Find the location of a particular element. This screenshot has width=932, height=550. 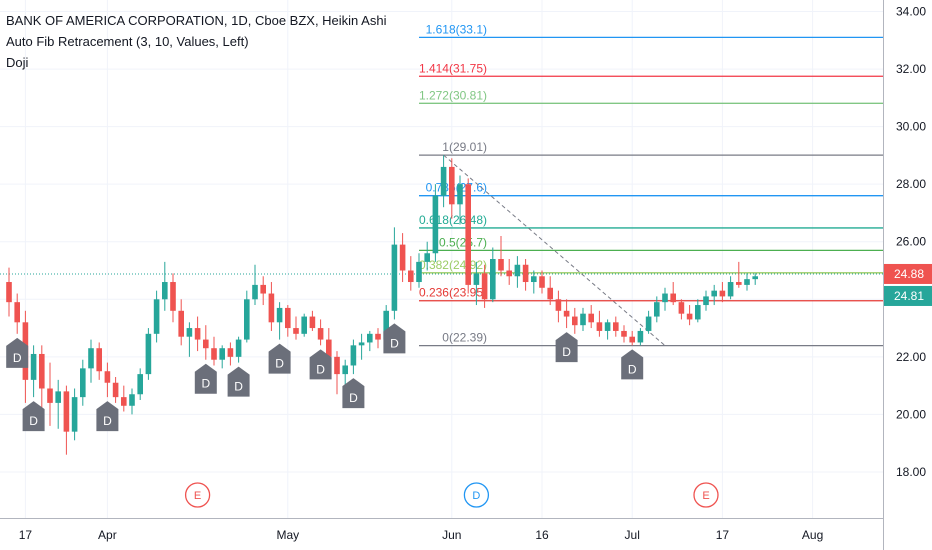

y-tick-label: 28.00 is located at coordinates (911, 184).